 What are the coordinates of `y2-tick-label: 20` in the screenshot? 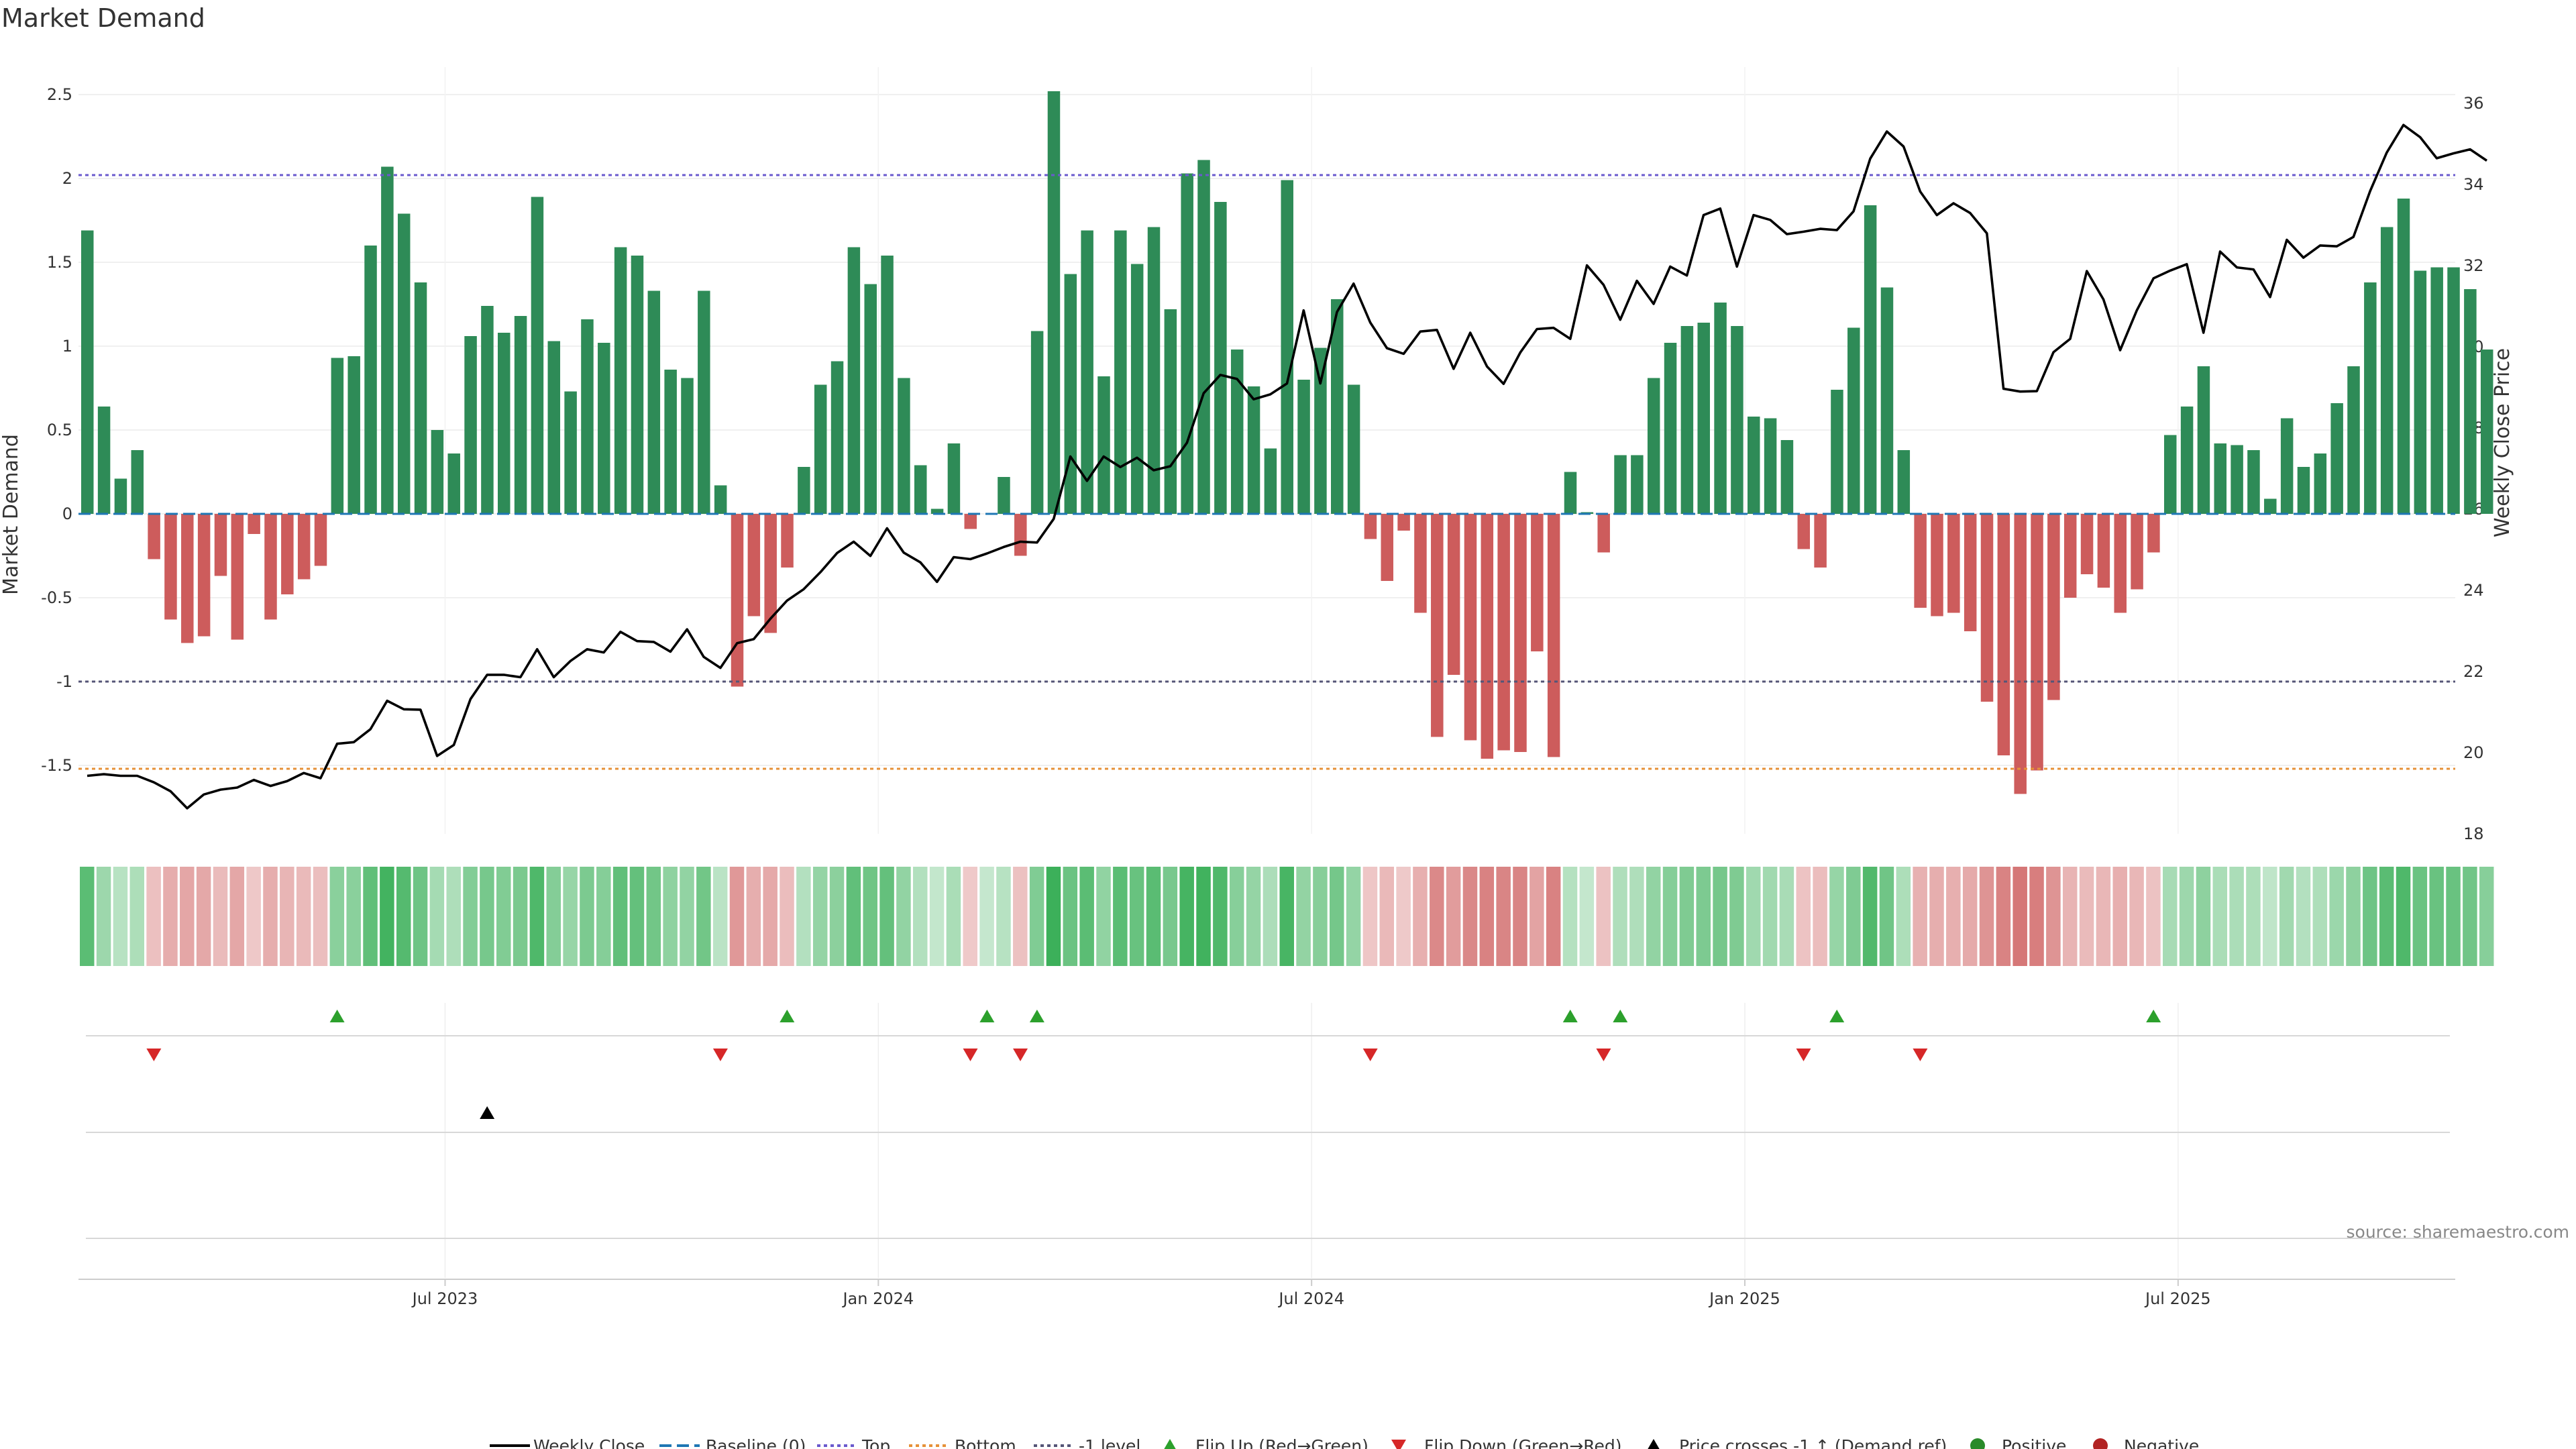 It's located at (2473, 752).